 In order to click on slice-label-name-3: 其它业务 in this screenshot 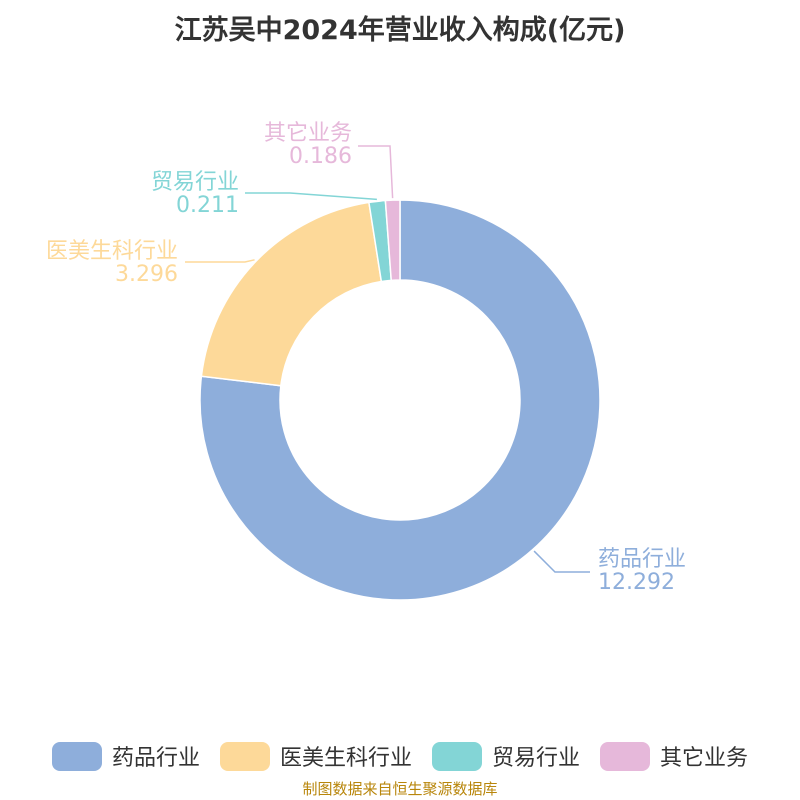, I will do `click(308, 133)`.